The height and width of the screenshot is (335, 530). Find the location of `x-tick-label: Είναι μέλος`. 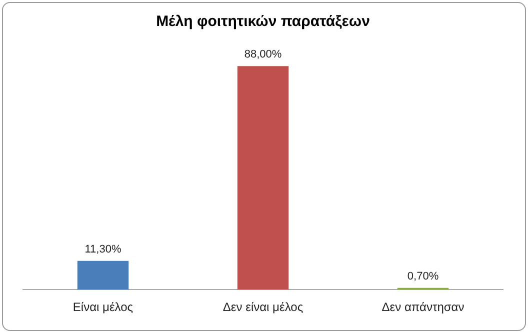

x-tick-label: Είναι μέλος is located at coordinates (103, 307).